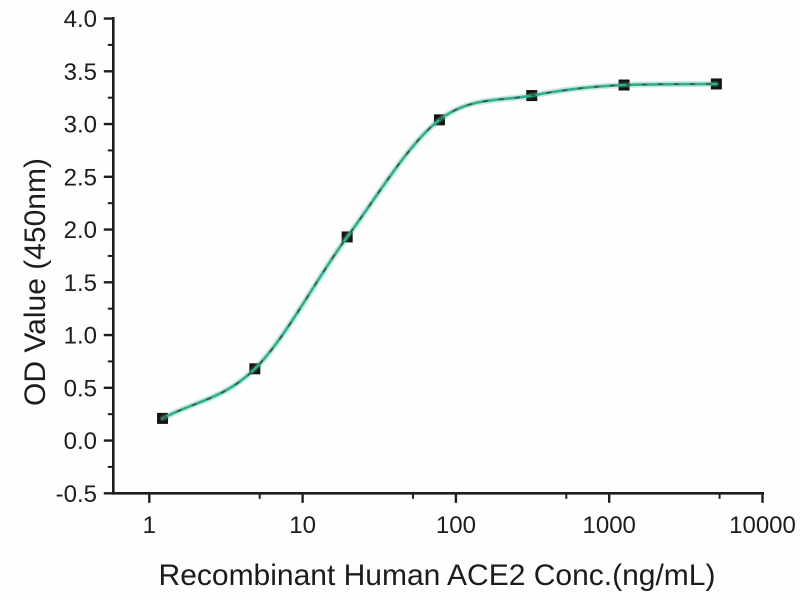 This screenshot has height=600, width=800. Describe the element at coordinates (80, 336) in the screenshot. I see `y-tick-label: 1.0` at that location.